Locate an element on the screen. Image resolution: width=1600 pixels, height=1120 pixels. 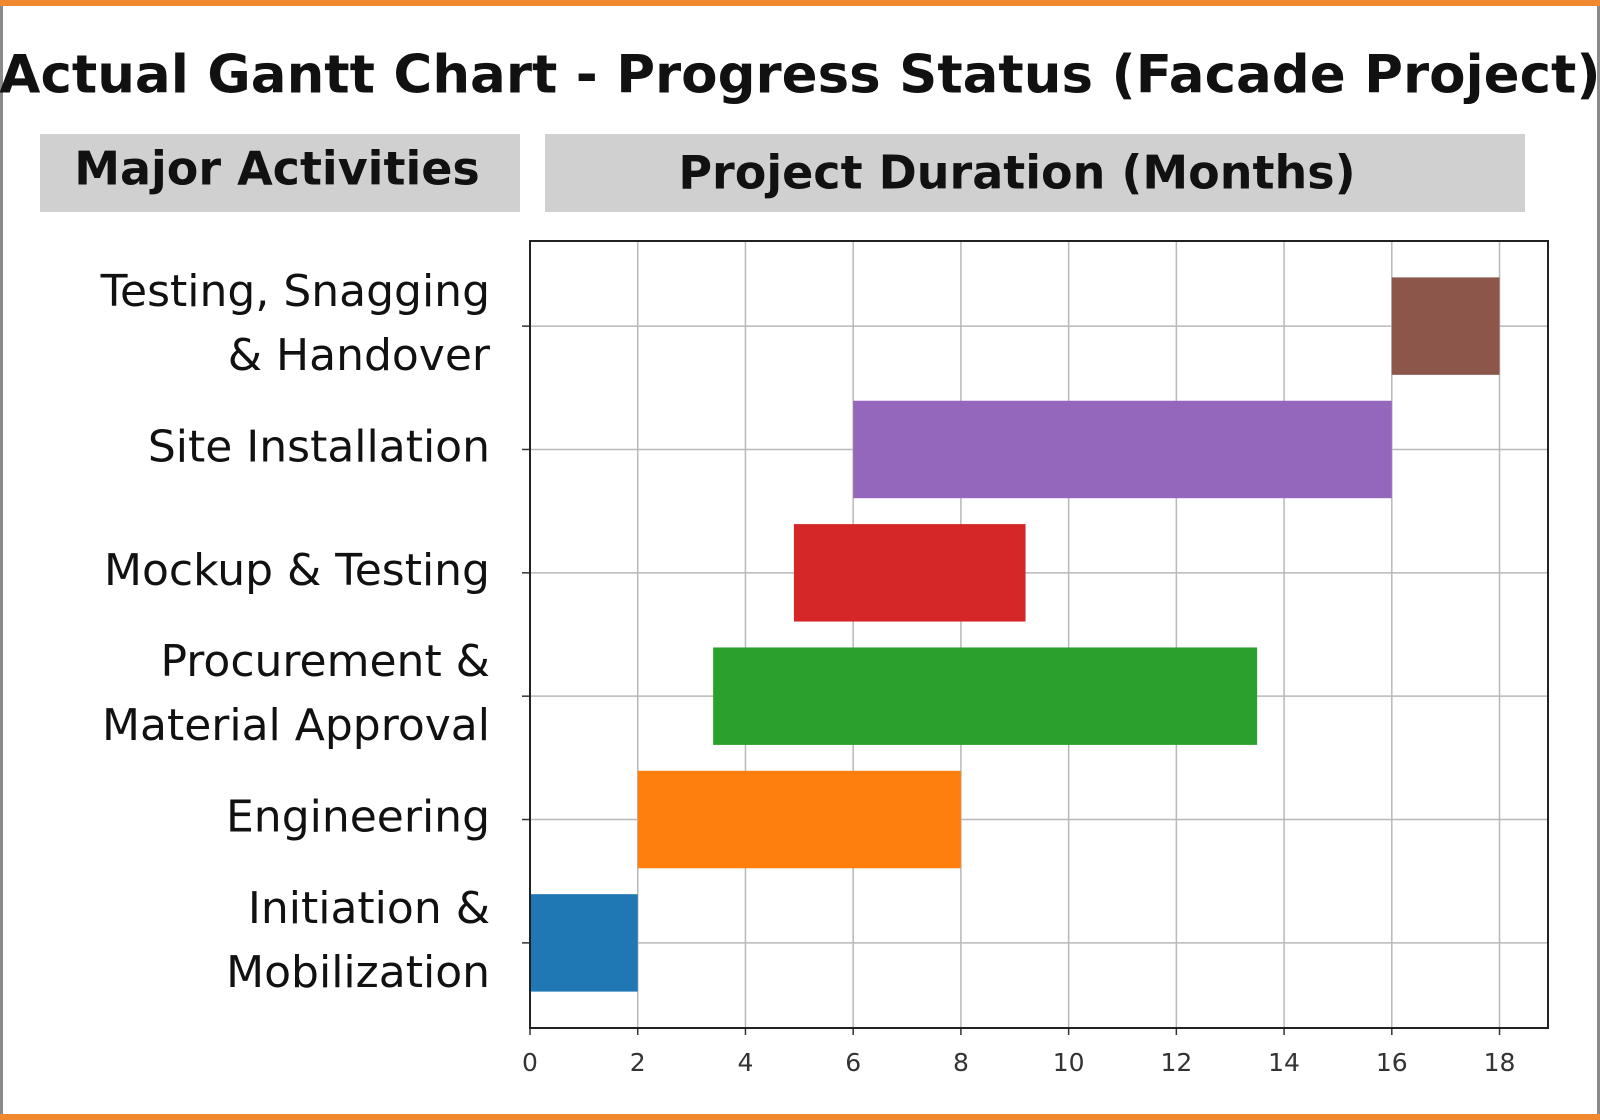
top-border is located at coordinates (800, 3).